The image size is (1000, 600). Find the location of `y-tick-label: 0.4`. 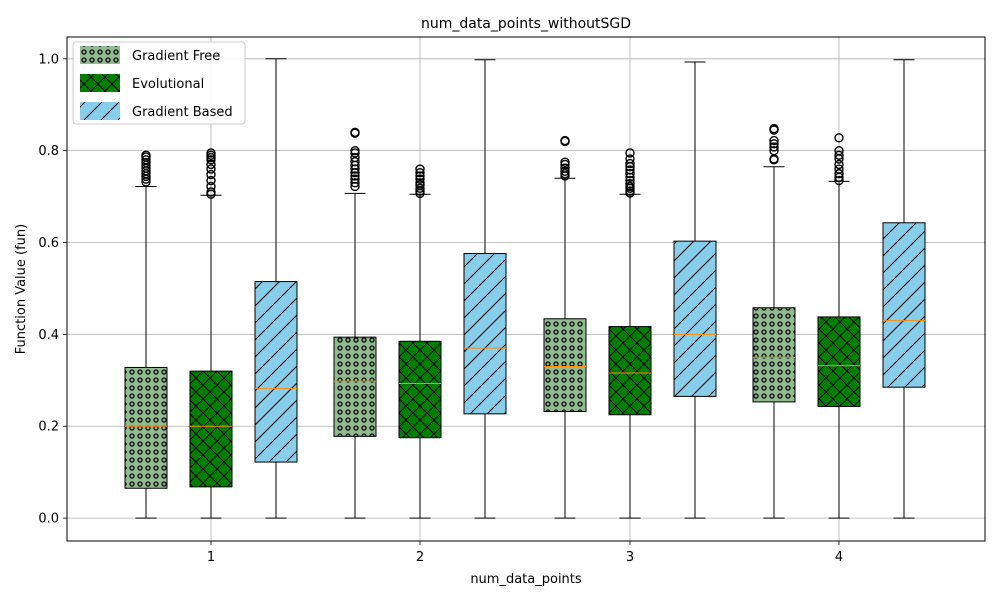

y-tick-label: 0.4 is located at coordinates (48, 335).